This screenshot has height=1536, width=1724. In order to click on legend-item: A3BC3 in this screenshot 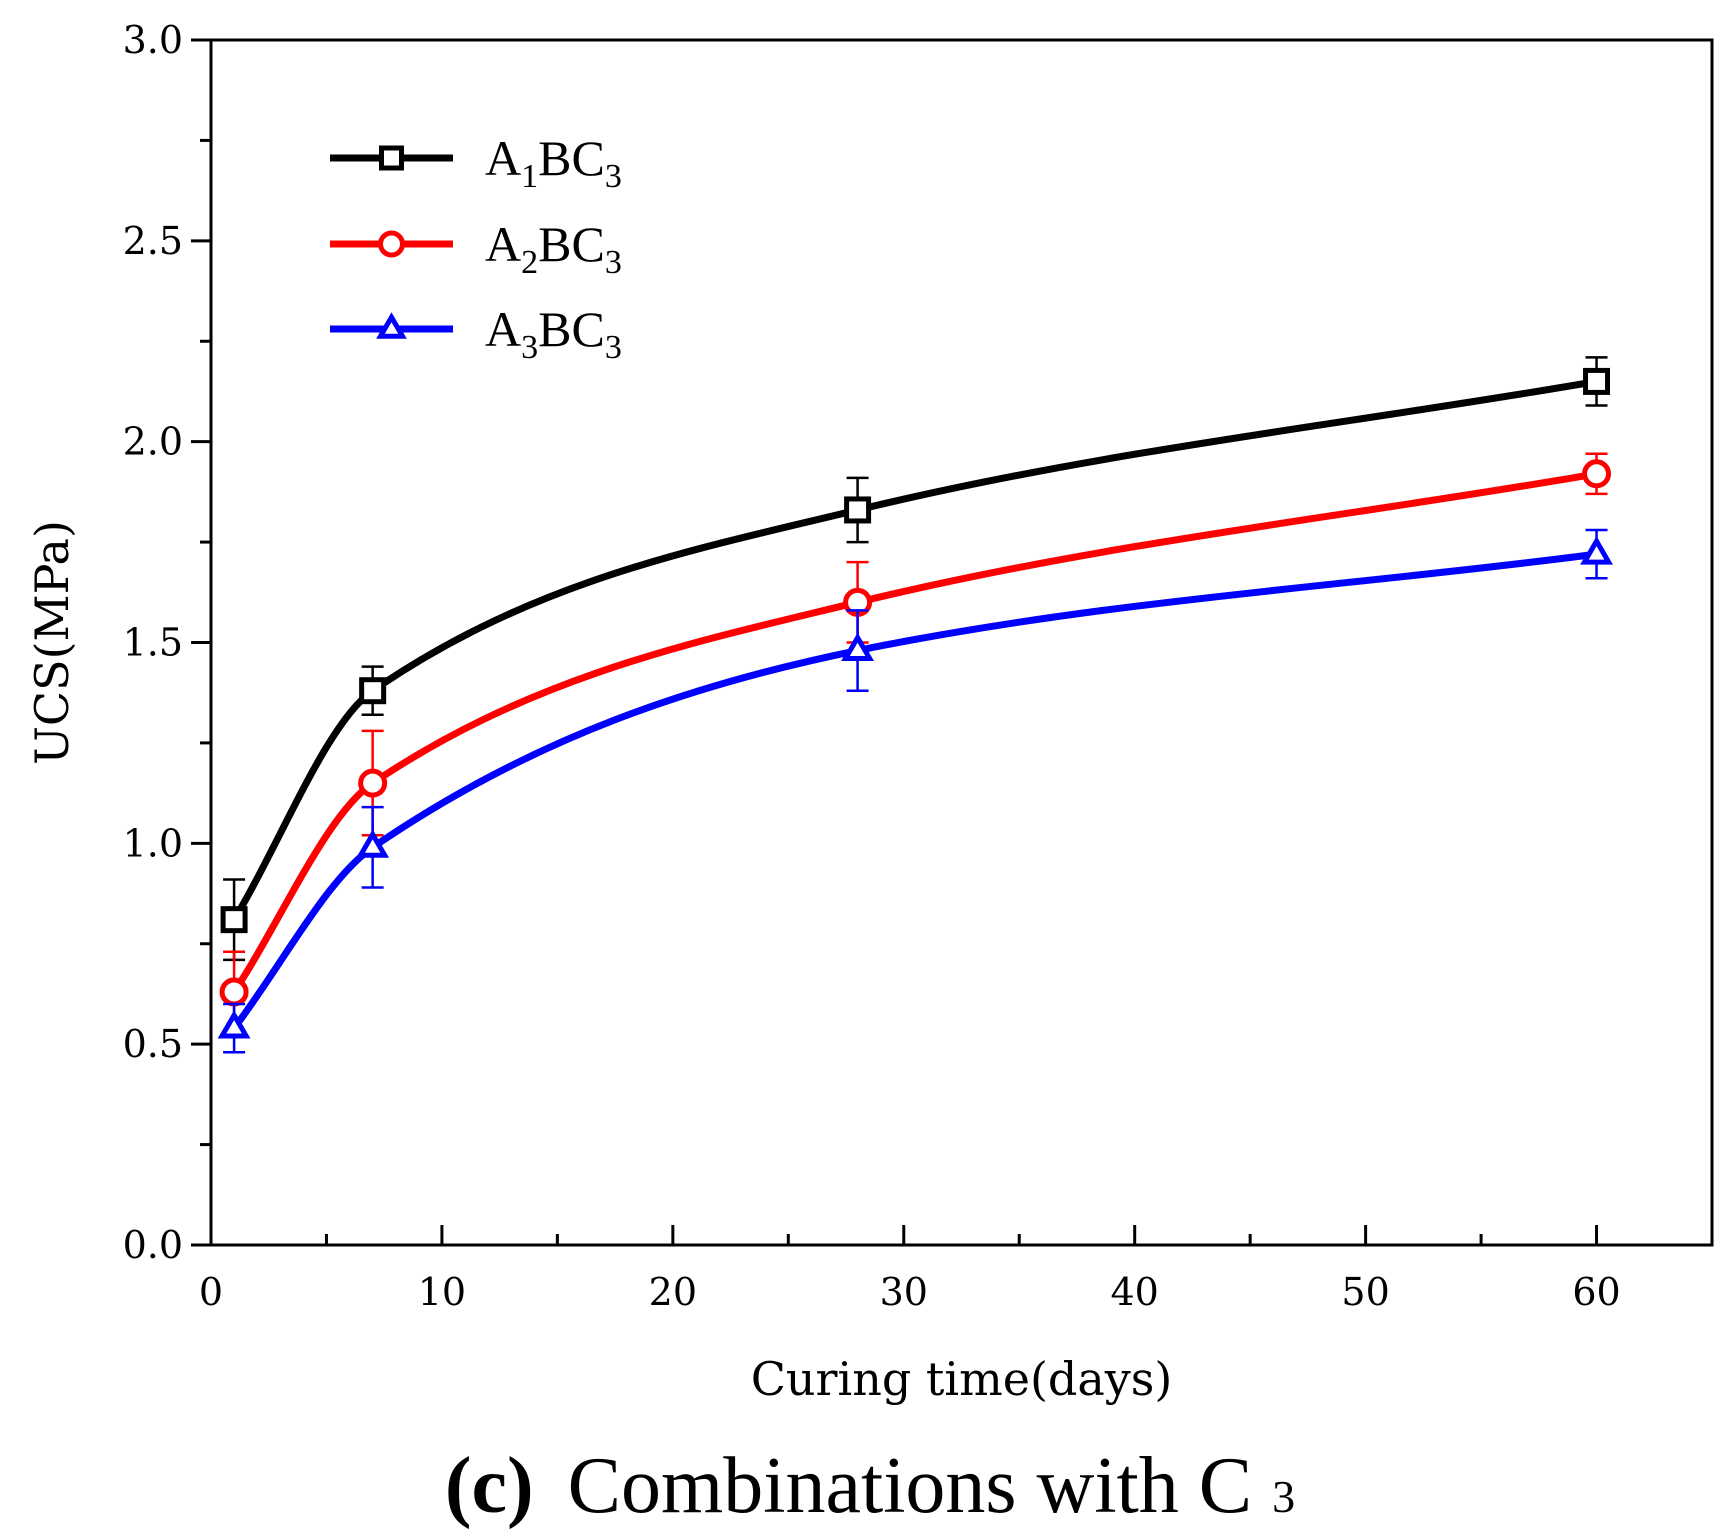, I will do `click(476, 333)`.